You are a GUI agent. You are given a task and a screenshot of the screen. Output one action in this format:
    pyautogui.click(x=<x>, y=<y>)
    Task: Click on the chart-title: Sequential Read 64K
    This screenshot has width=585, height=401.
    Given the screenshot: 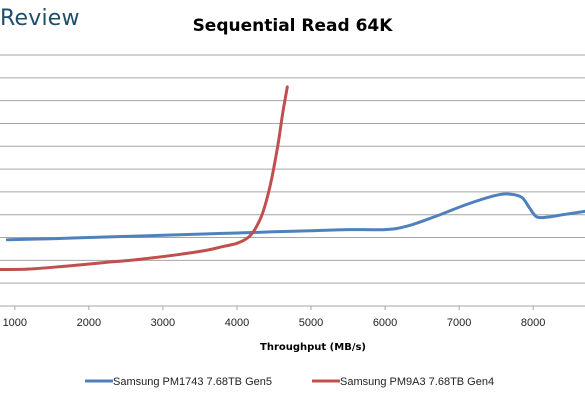 What is the action you would take?
    pyautogui.click(x=292, y=26)
    